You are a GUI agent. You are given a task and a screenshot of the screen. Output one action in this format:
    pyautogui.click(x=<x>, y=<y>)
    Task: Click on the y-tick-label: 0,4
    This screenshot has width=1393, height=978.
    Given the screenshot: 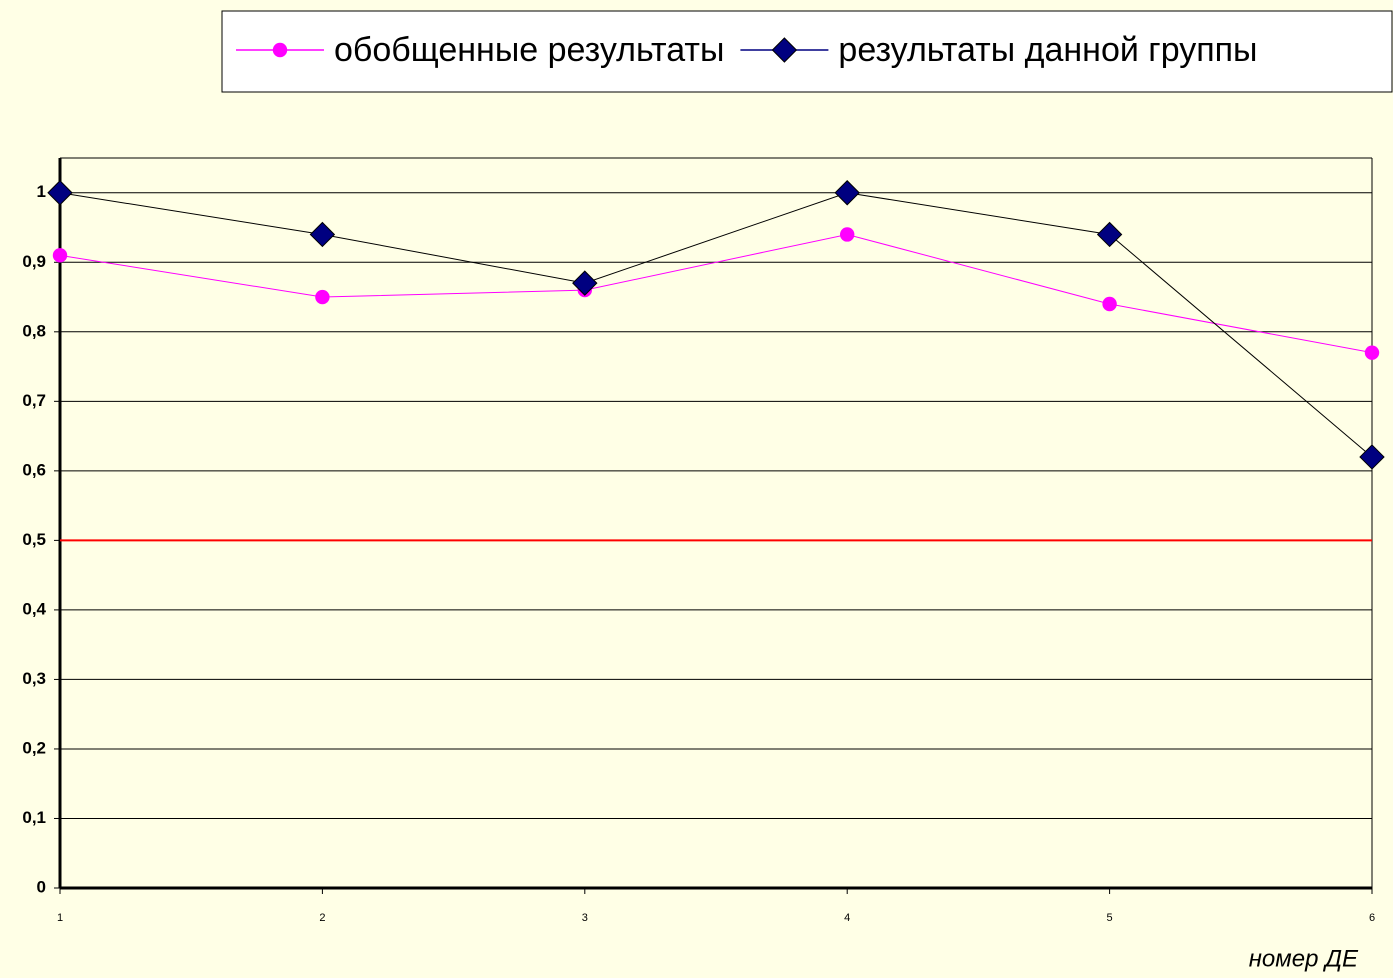 What is the action you would take?
    pyautogui.click(x=34, y=608)
    